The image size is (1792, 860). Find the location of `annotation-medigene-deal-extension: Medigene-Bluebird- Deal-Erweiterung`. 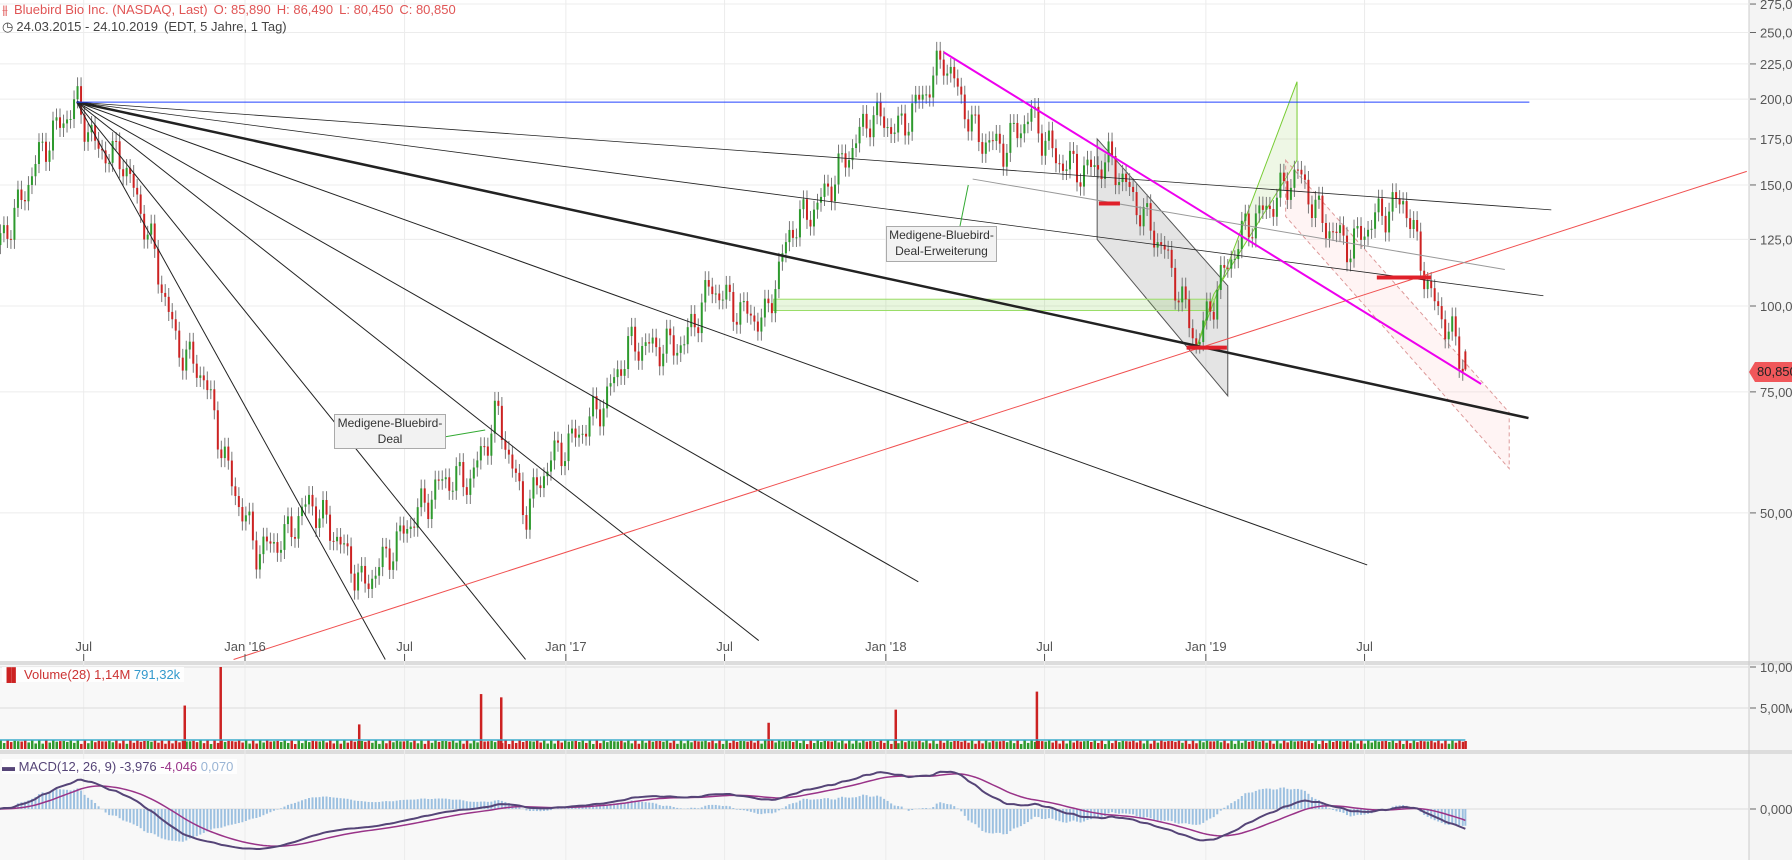

annotation-medigene-deal-extension: Medigene-Bluebird- Deal-Erweiterung is located at coordinates (941, 244).